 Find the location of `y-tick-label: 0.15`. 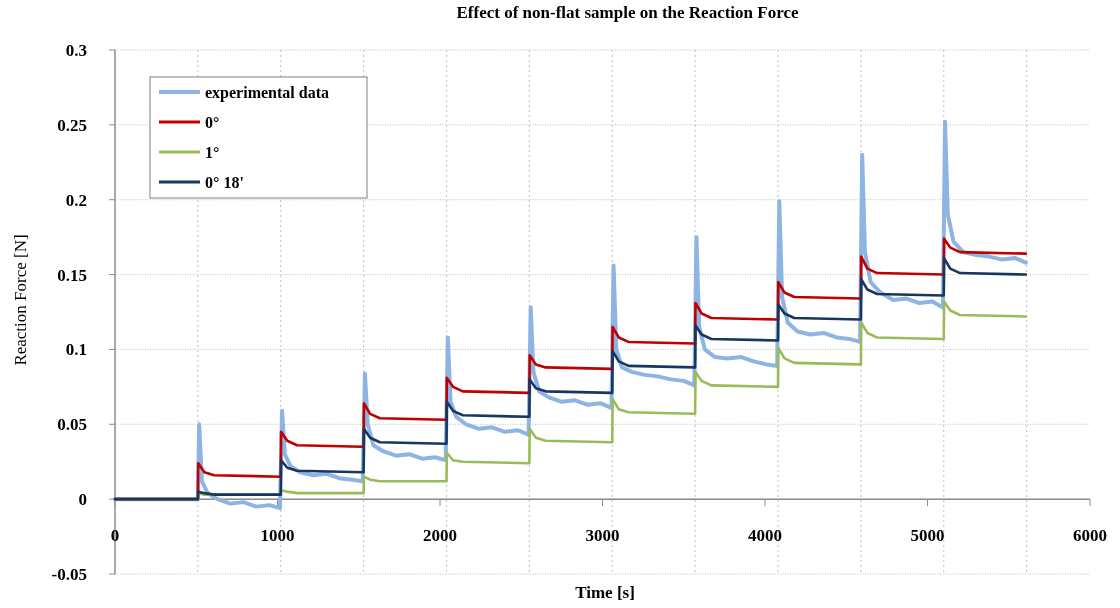

y-tick-label: 0.15 is located at coordinates (72, 275).